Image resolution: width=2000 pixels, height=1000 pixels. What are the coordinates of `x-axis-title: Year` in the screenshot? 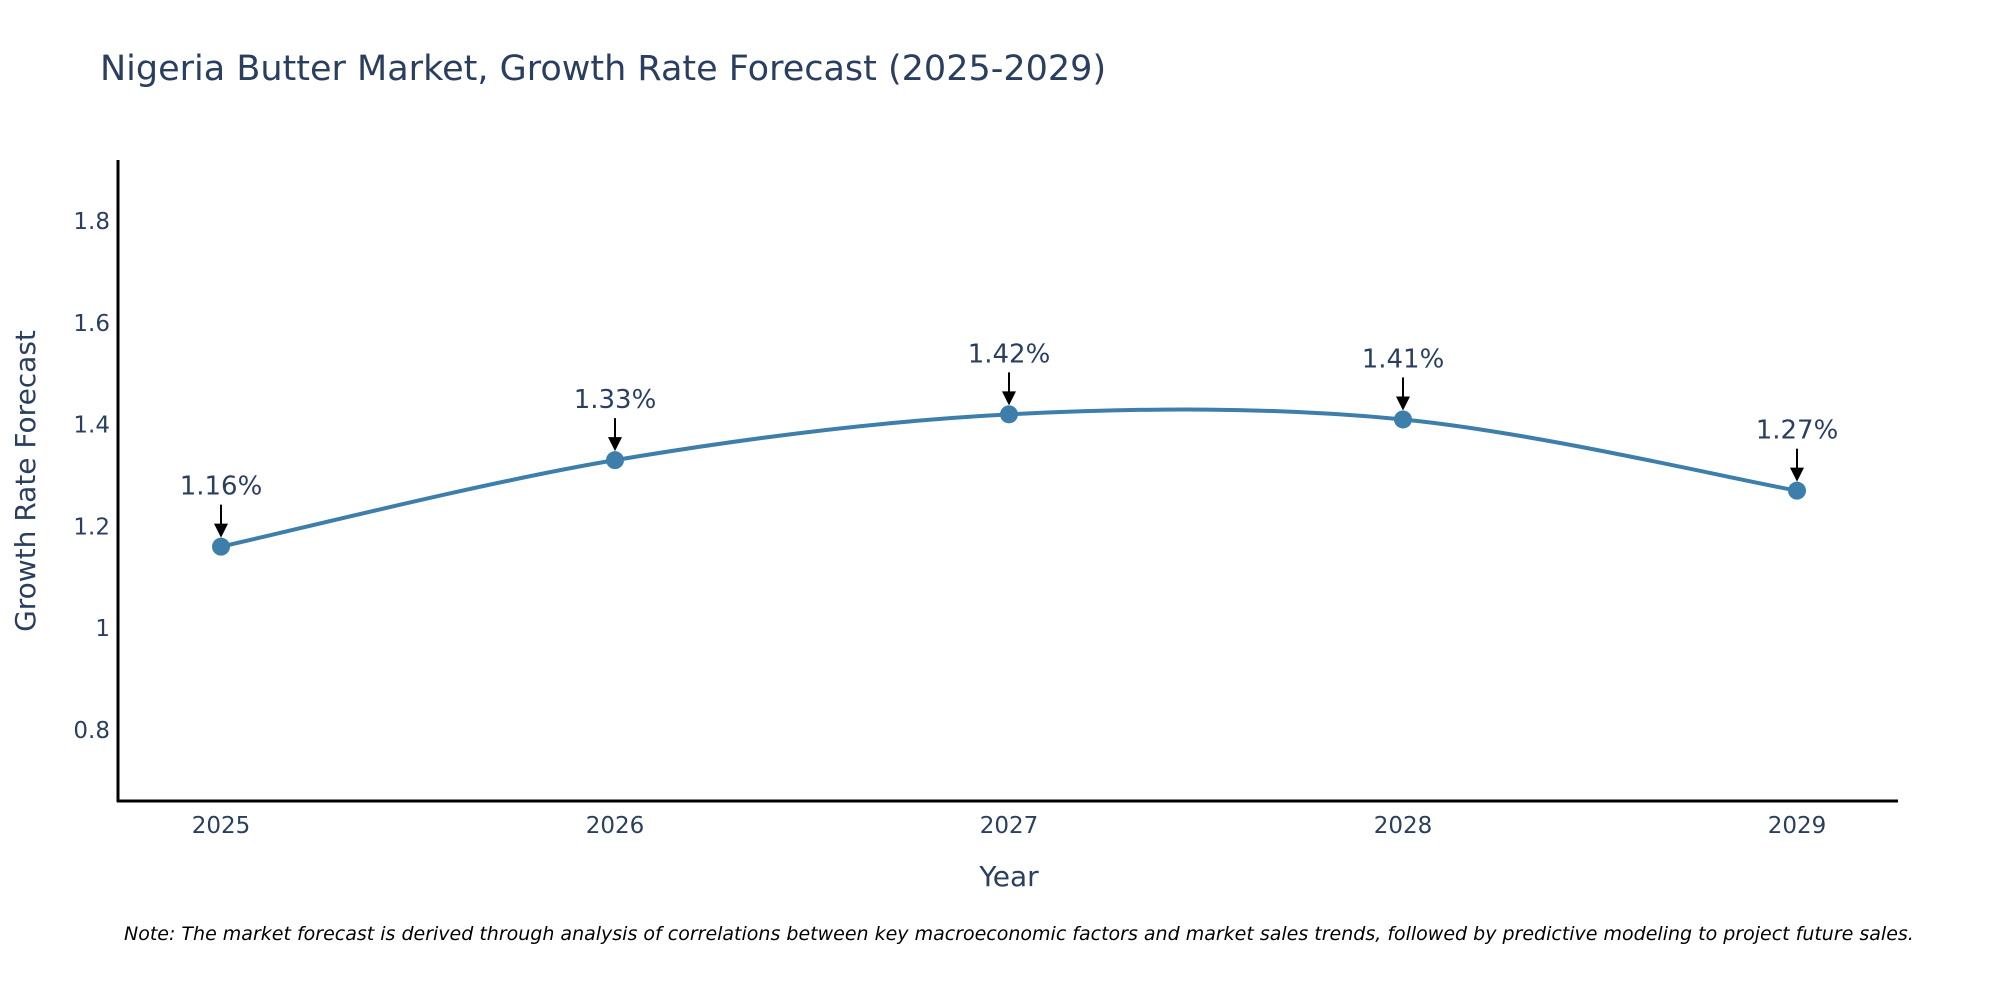 It's located at (1008, 876).